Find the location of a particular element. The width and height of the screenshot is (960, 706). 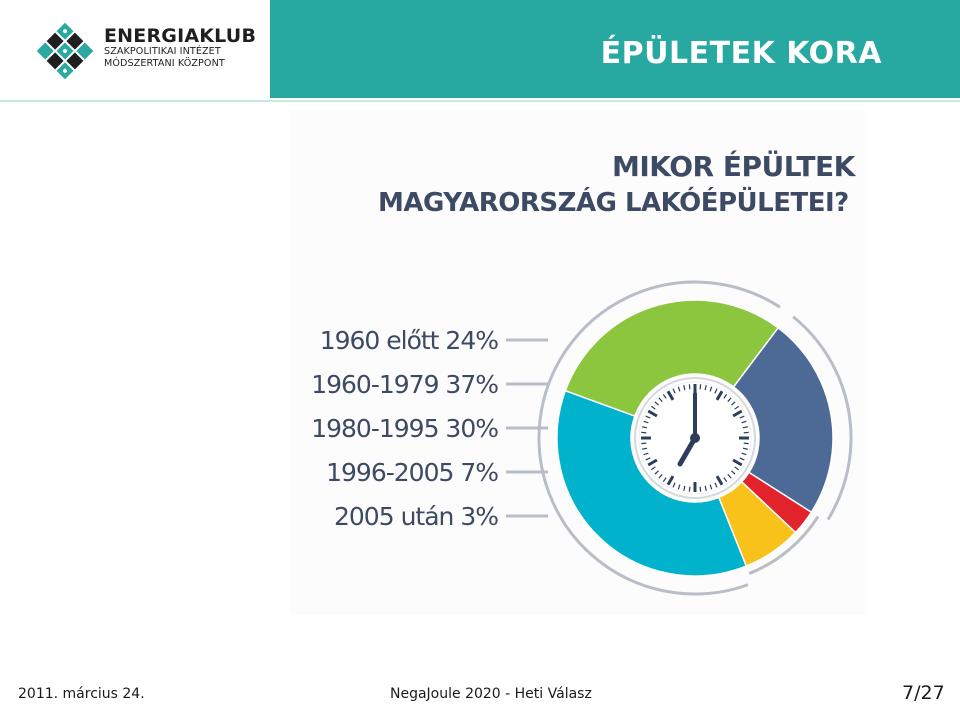

header-band: ÉPÜLETEK KORA is located at coordinates (615, 49).